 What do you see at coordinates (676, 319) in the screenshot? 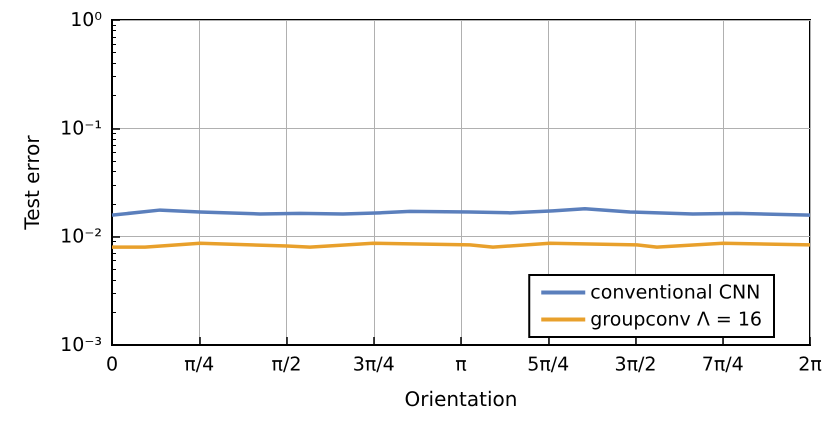
I see `legend-label: groupconv Λ = 16` at bounding box center [676, 319].